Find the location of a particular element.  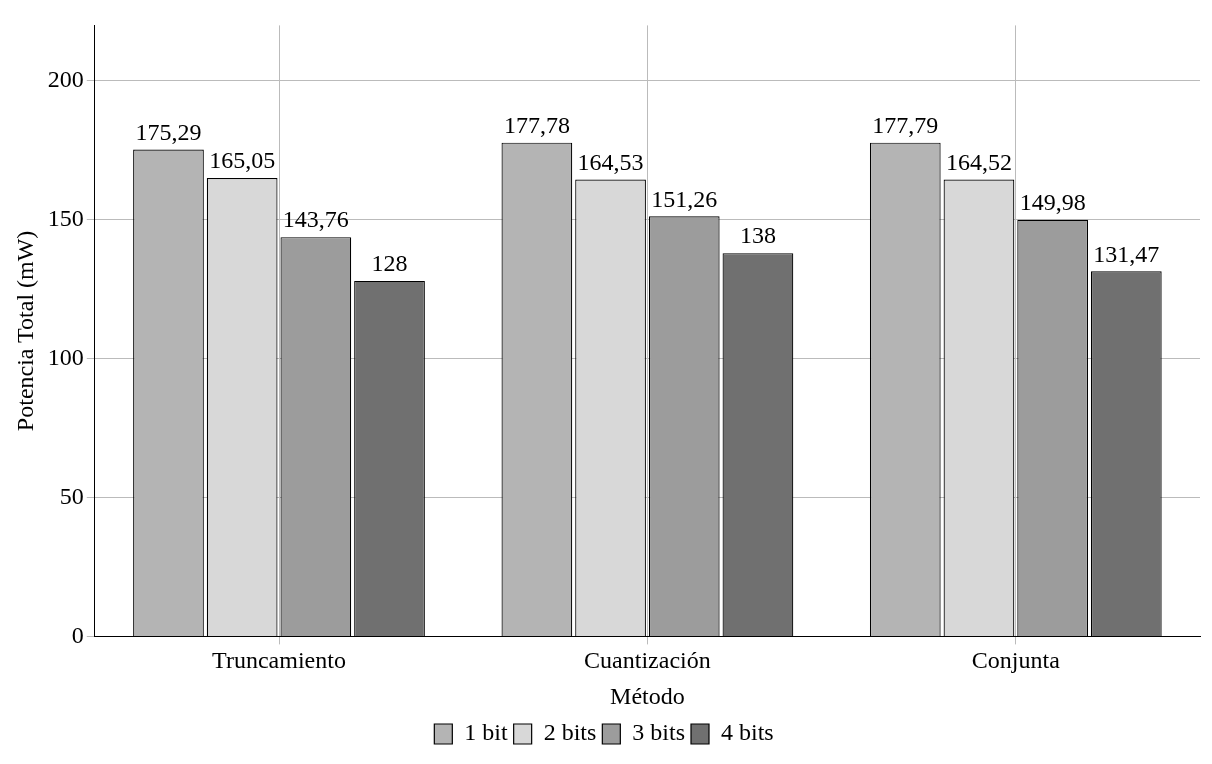

data-label: 164,53 is located at coordinates (610, 161).